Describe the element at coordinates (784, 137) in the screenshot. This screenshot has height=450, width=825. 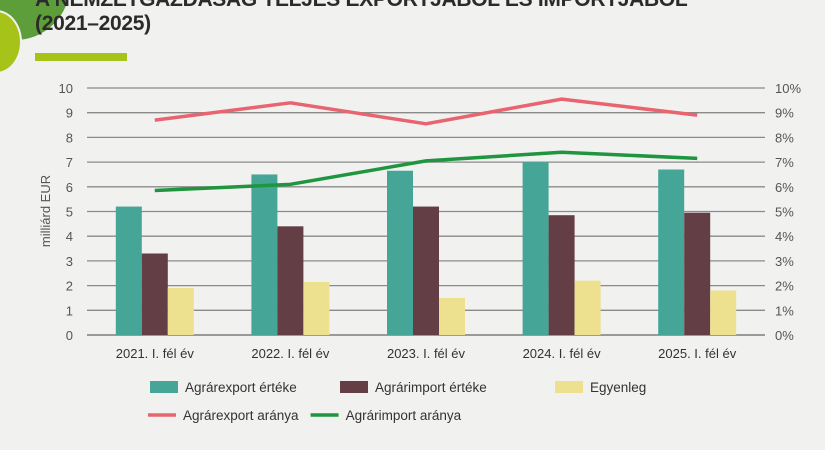
I see `y2-tick-label: 8%` at that location.